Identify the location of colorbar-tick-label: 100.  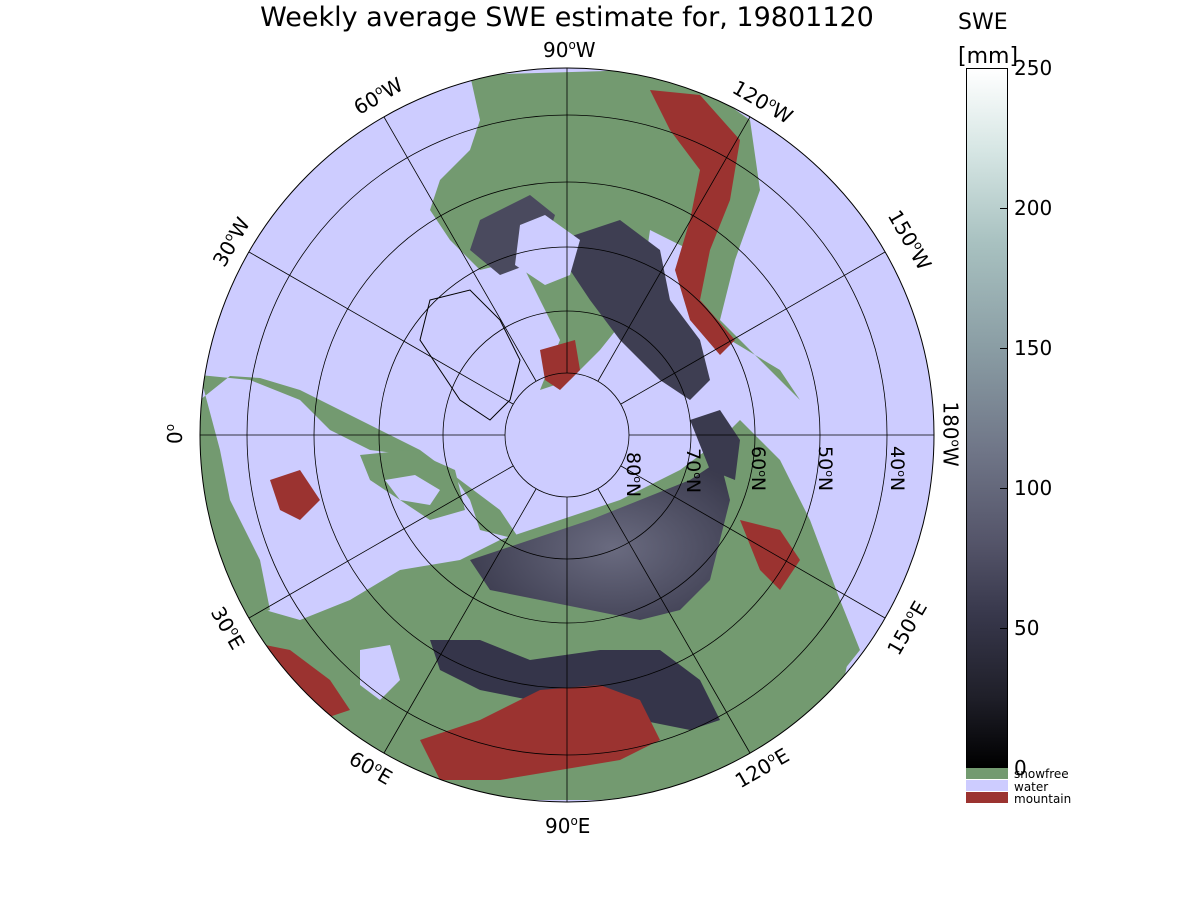
(1033, 488).